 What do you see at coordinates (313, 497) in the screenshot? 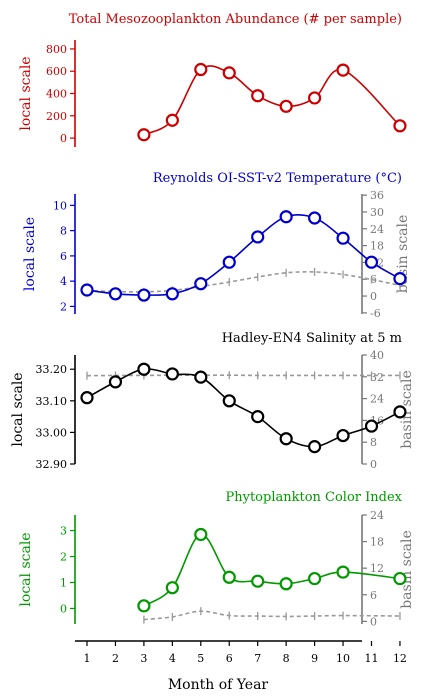
I see `panel-4-title: Phytoplankton Color Index` at bounding box center [313, 497].